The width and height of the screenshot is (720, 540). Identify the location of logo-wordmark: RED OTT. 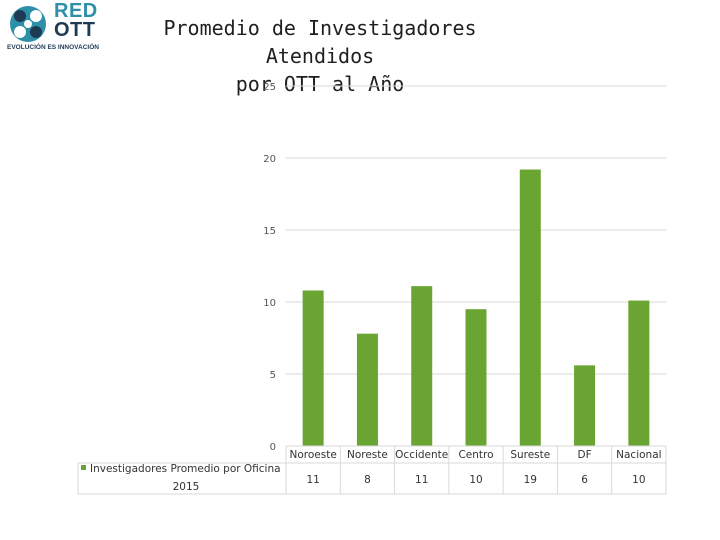
(76, 20).